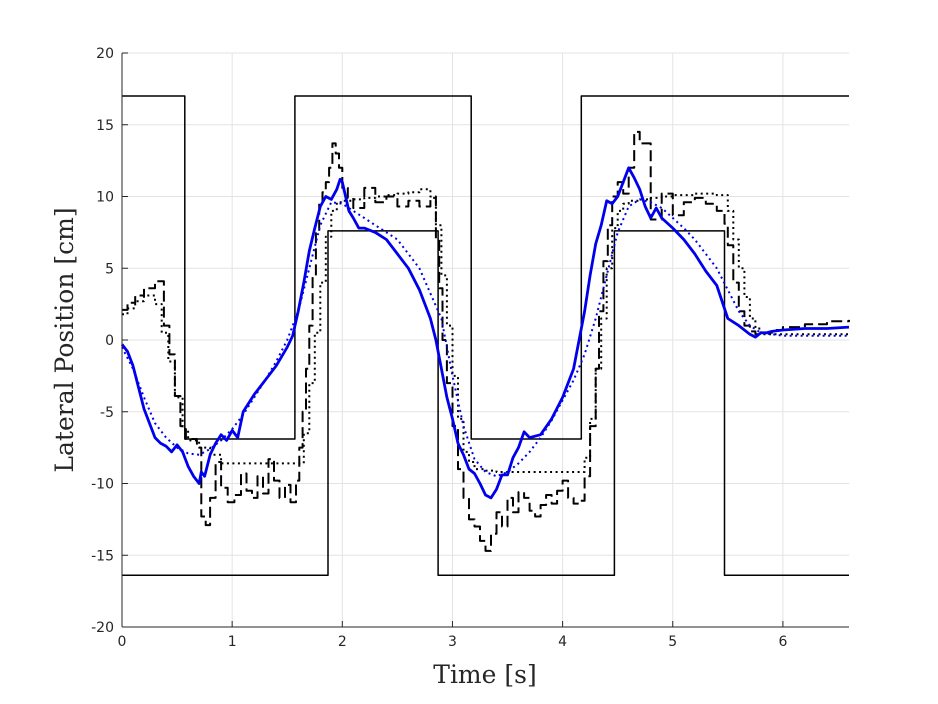  Describe the element at coordinates (782, 642) in the screenshot. I see `x-tick-label: 6` at that location.